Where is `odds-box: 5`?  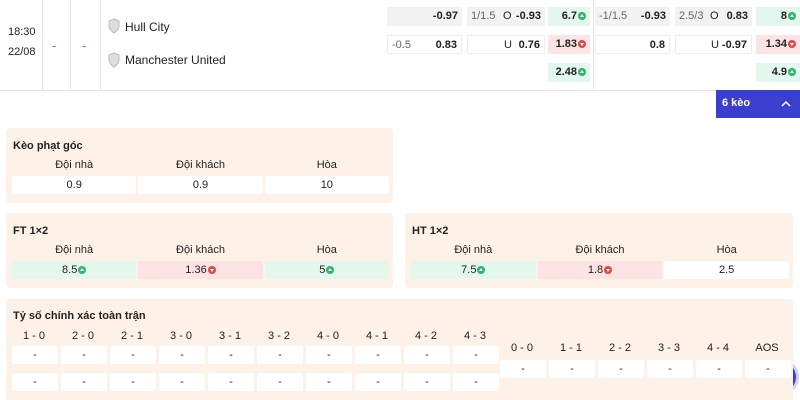
odds-box: 5 is located at coordinates (326, 270).